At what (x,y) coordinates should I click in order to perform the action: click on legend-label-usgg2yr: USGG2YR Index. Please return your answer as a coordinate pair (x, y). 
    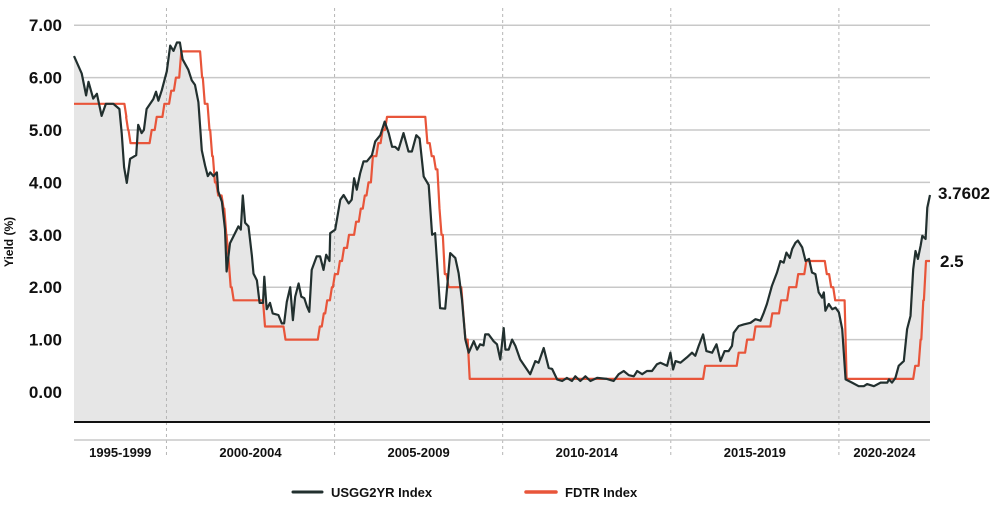
    Looking at the image, I should click on (382, 492).